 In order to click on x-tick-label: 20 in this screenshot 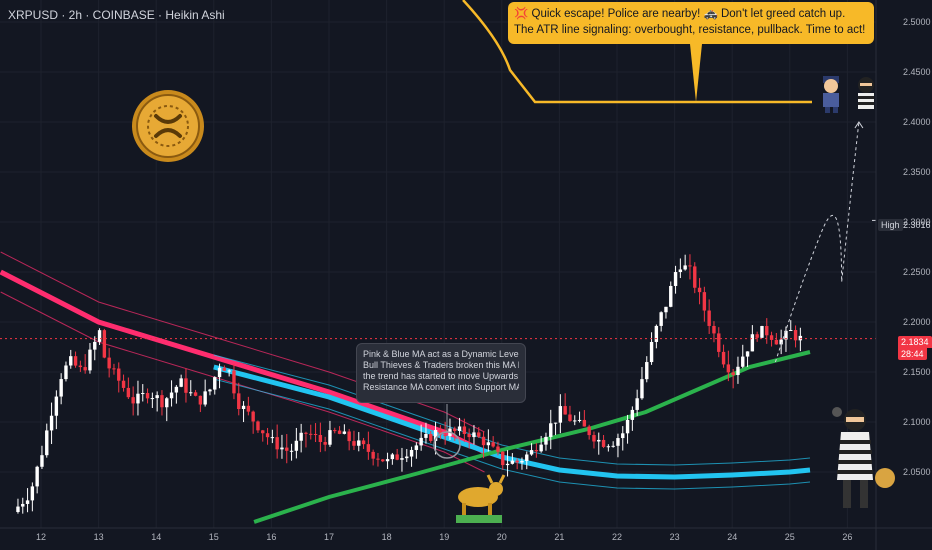, I will do `click(502, 537)`.